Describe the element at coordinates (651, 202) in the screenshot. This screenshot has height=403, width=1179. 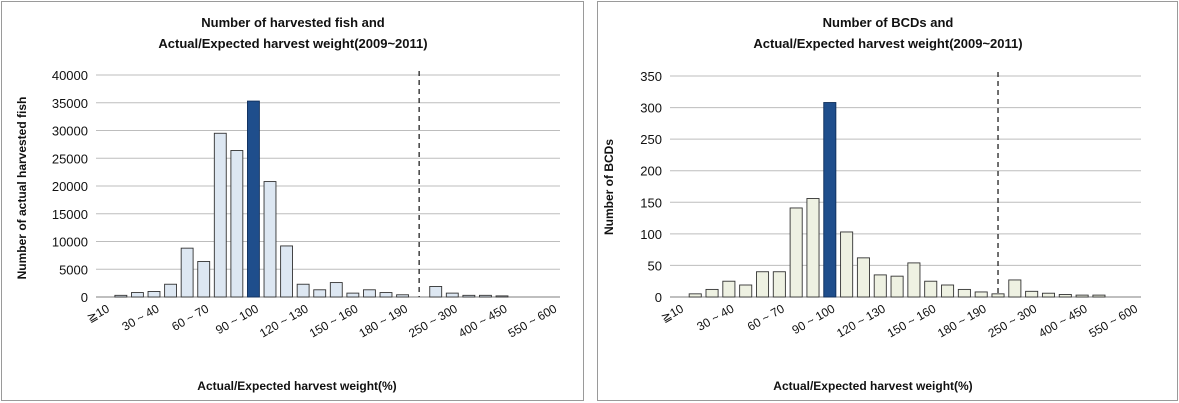
I see `y-tick-label: 150` at that location.